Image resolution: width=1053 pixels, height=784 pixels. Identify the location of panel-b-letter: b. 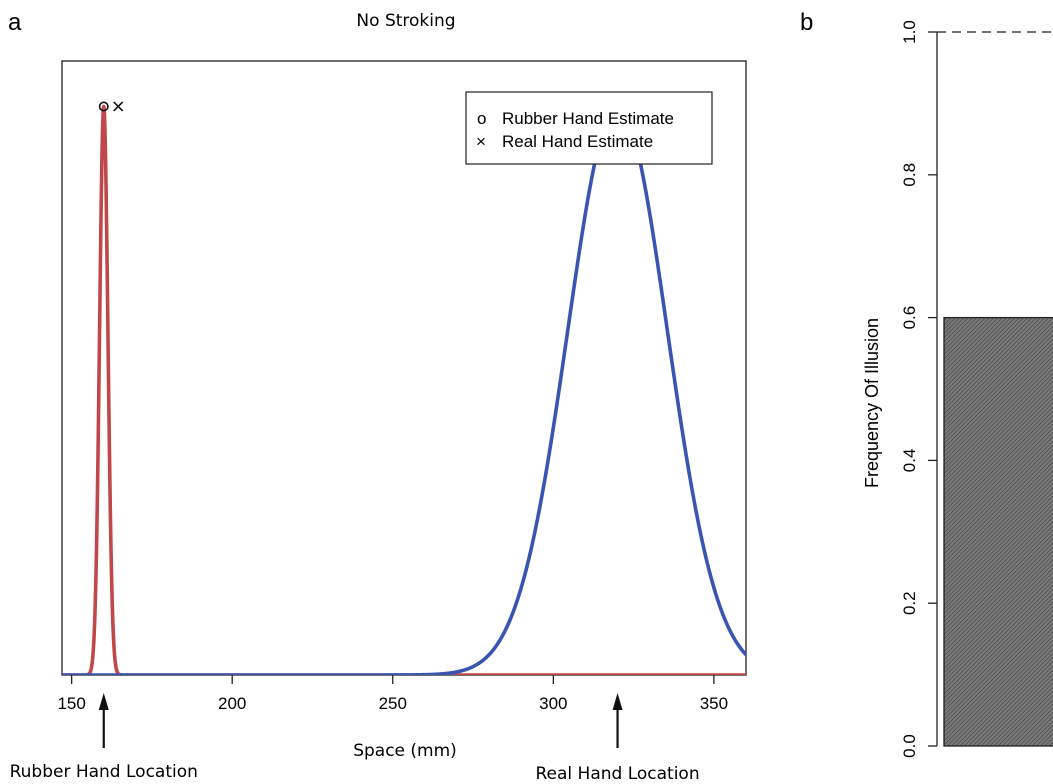
(806, 22).